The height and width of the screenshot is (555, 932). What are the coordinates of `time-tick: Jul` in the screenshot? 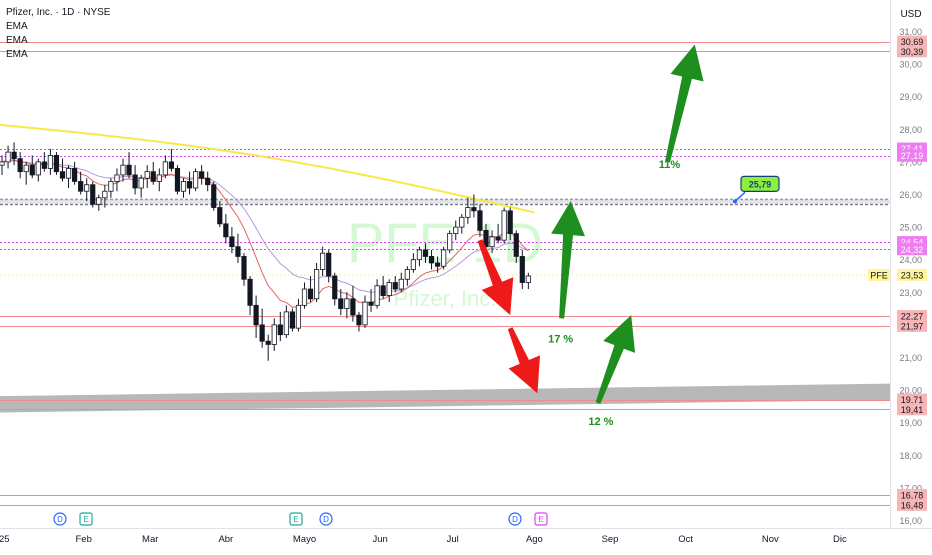 It's located at (453, 539).